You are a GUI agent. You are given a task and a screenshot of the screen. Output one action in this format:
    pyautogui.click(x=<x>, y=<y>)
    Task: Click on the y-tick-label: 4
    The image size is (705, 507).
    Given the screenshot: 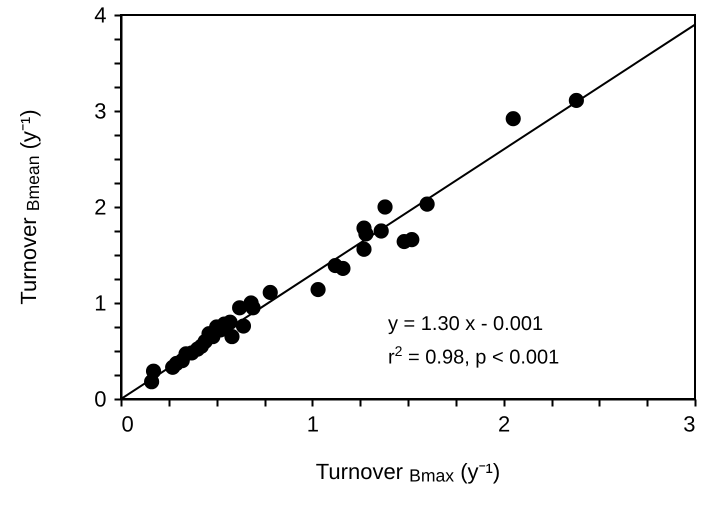 What is the action you would take?
    pyautogui.click(x=100, y=15)
    